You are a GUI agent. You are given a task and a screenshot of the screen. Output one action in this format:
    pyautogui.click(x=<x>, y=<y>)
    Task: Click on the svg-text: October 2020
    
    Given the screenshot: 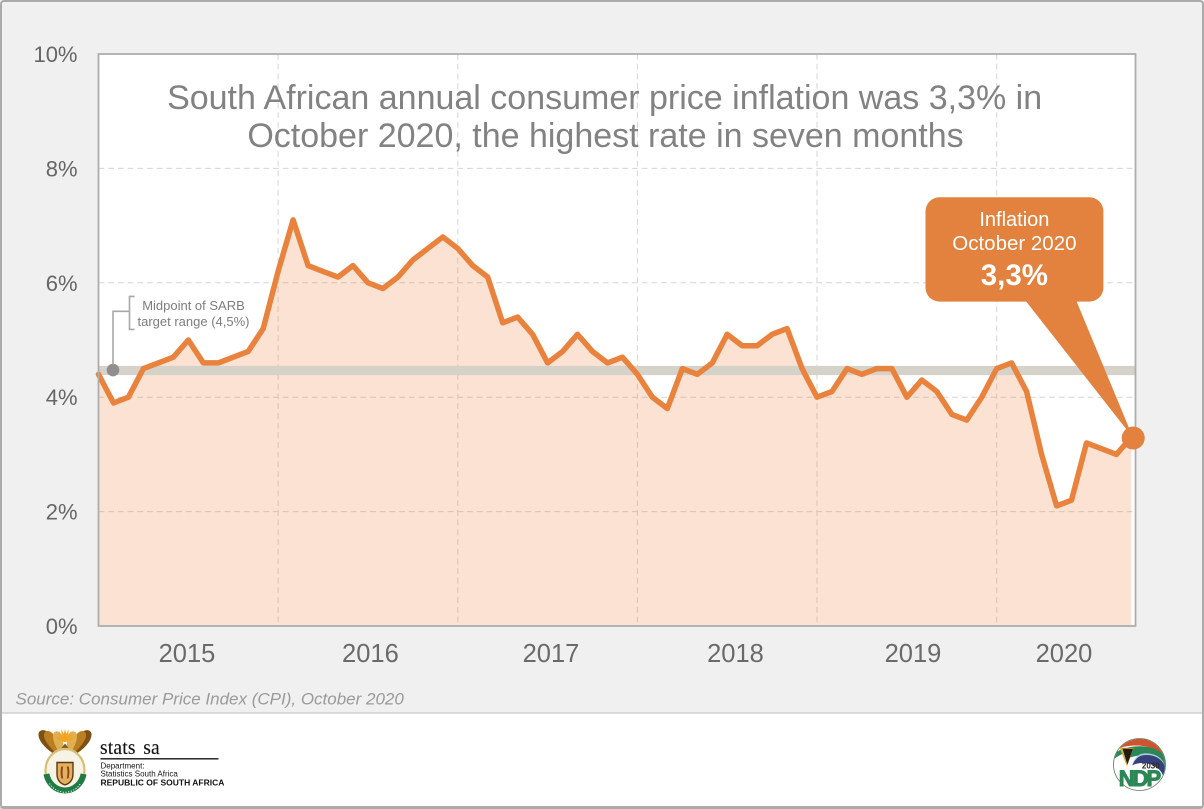 What is the action you would take?
    pyautogui.click(x=1014, y=243)
    